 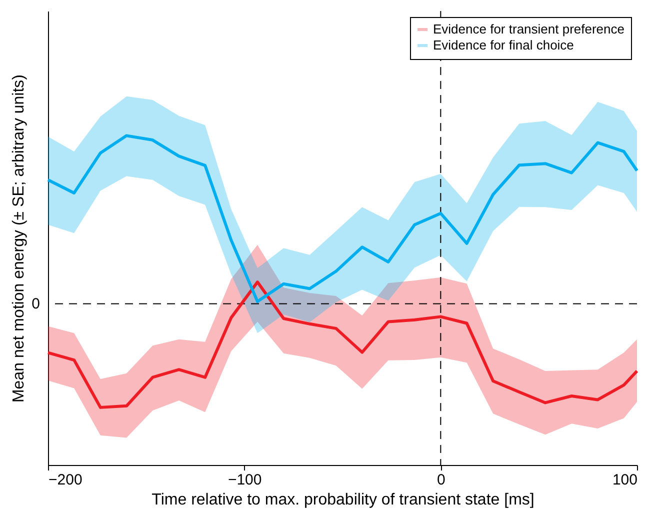 I want to click on legend-label: Evidence for final choice, so click(x=503, y=45).